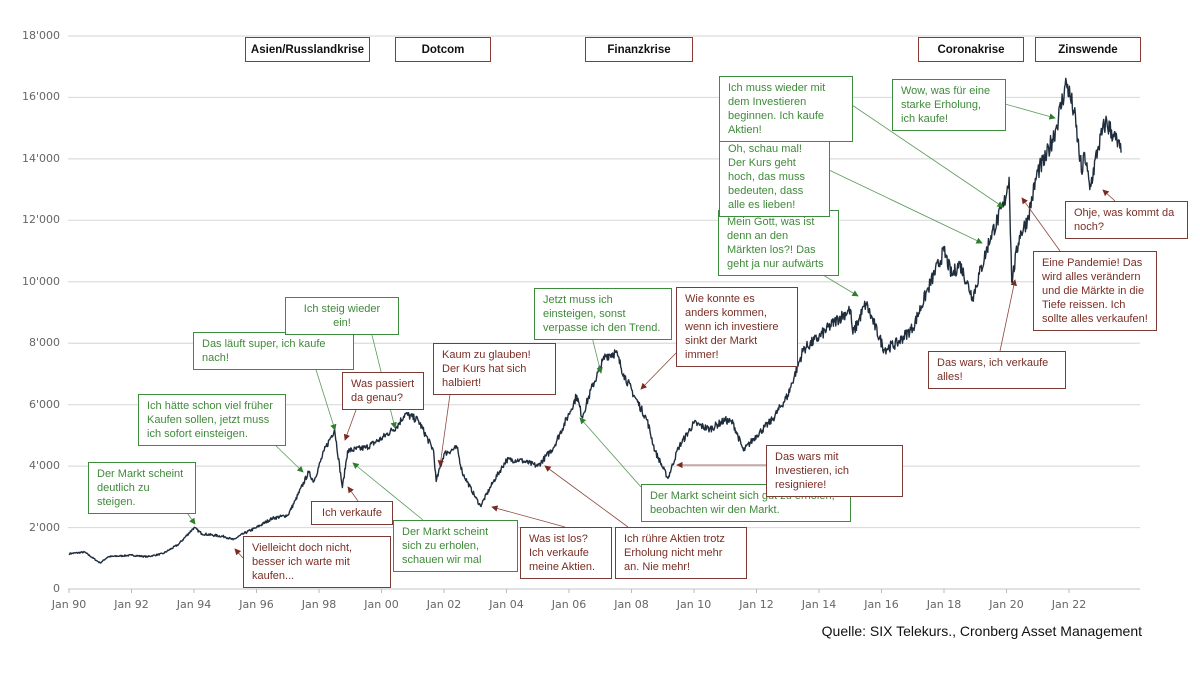  I want to click on annotation-red-3: Was passiert da genau?, so click(383, 391).